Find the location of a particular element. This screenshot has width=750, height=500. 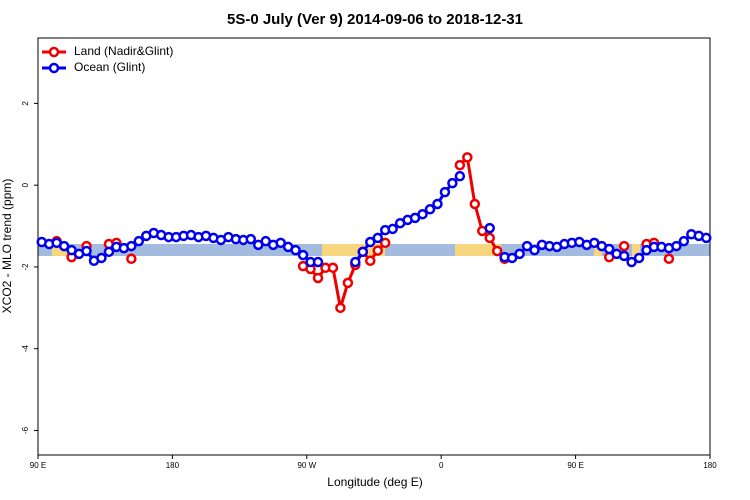

x-tick-label: 0 is located at coordinates (441, 465).